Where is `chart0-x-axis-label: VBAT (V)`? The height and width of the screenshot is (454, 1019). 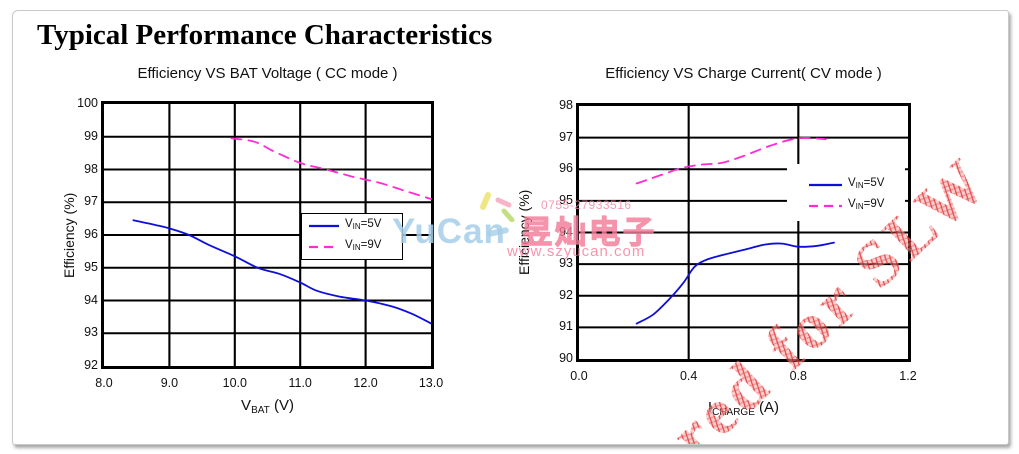
chart0-x-axis-label: VBAT (V) is located at coordinates (267, 406).